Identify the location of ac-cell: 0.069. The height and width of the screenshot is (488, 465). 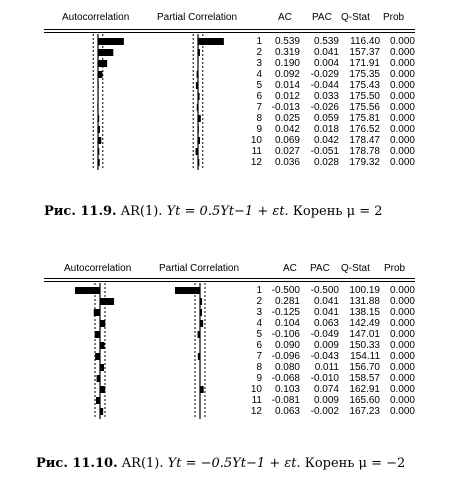
(287, 140).